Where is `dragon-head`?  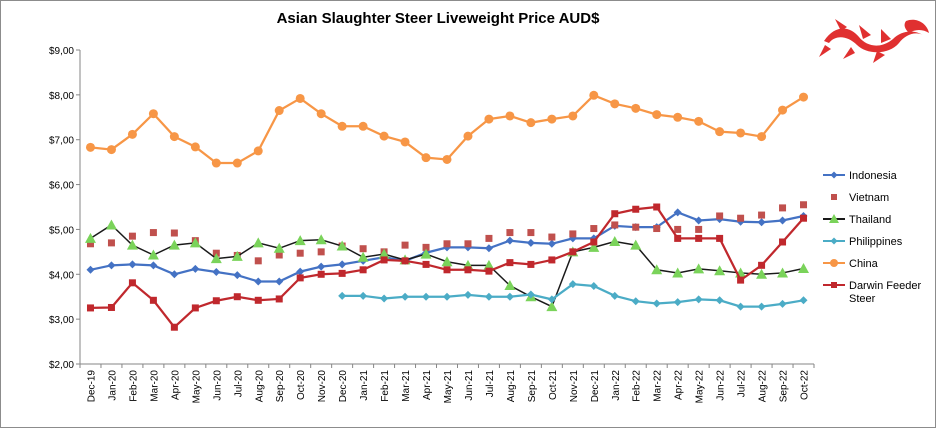
dragon-head is located at coordinates (916, 26).